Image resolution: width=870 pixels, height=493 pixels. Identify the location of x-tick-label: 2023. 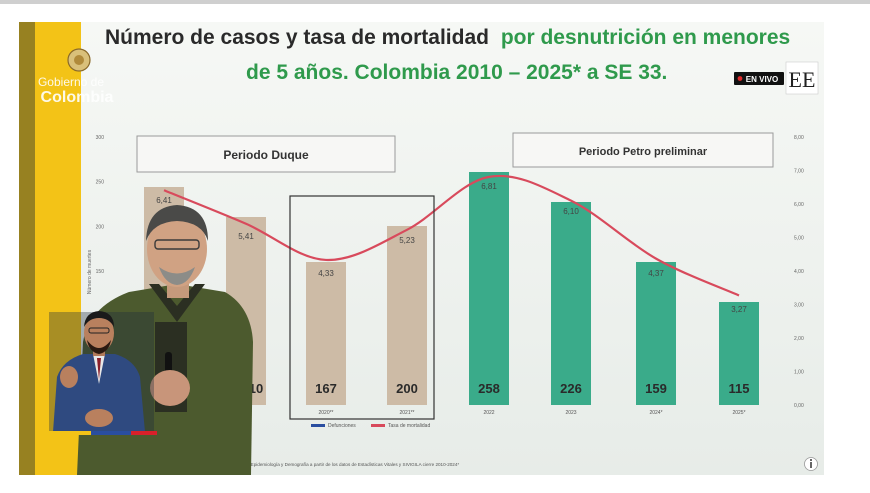
(570, 413).